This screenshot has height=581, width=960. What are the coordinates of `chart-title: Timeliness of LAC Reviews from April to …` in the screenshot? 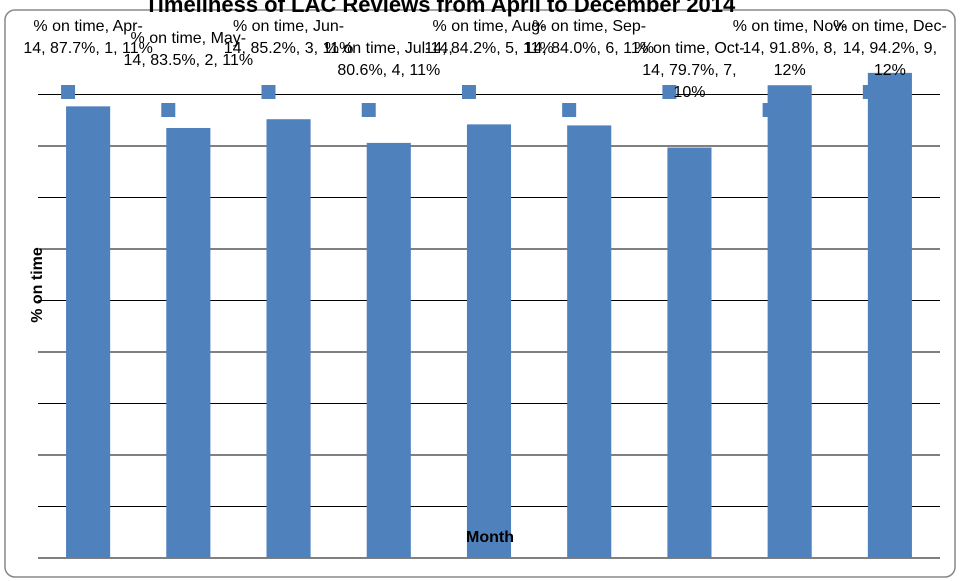 It's located at (440, 8).